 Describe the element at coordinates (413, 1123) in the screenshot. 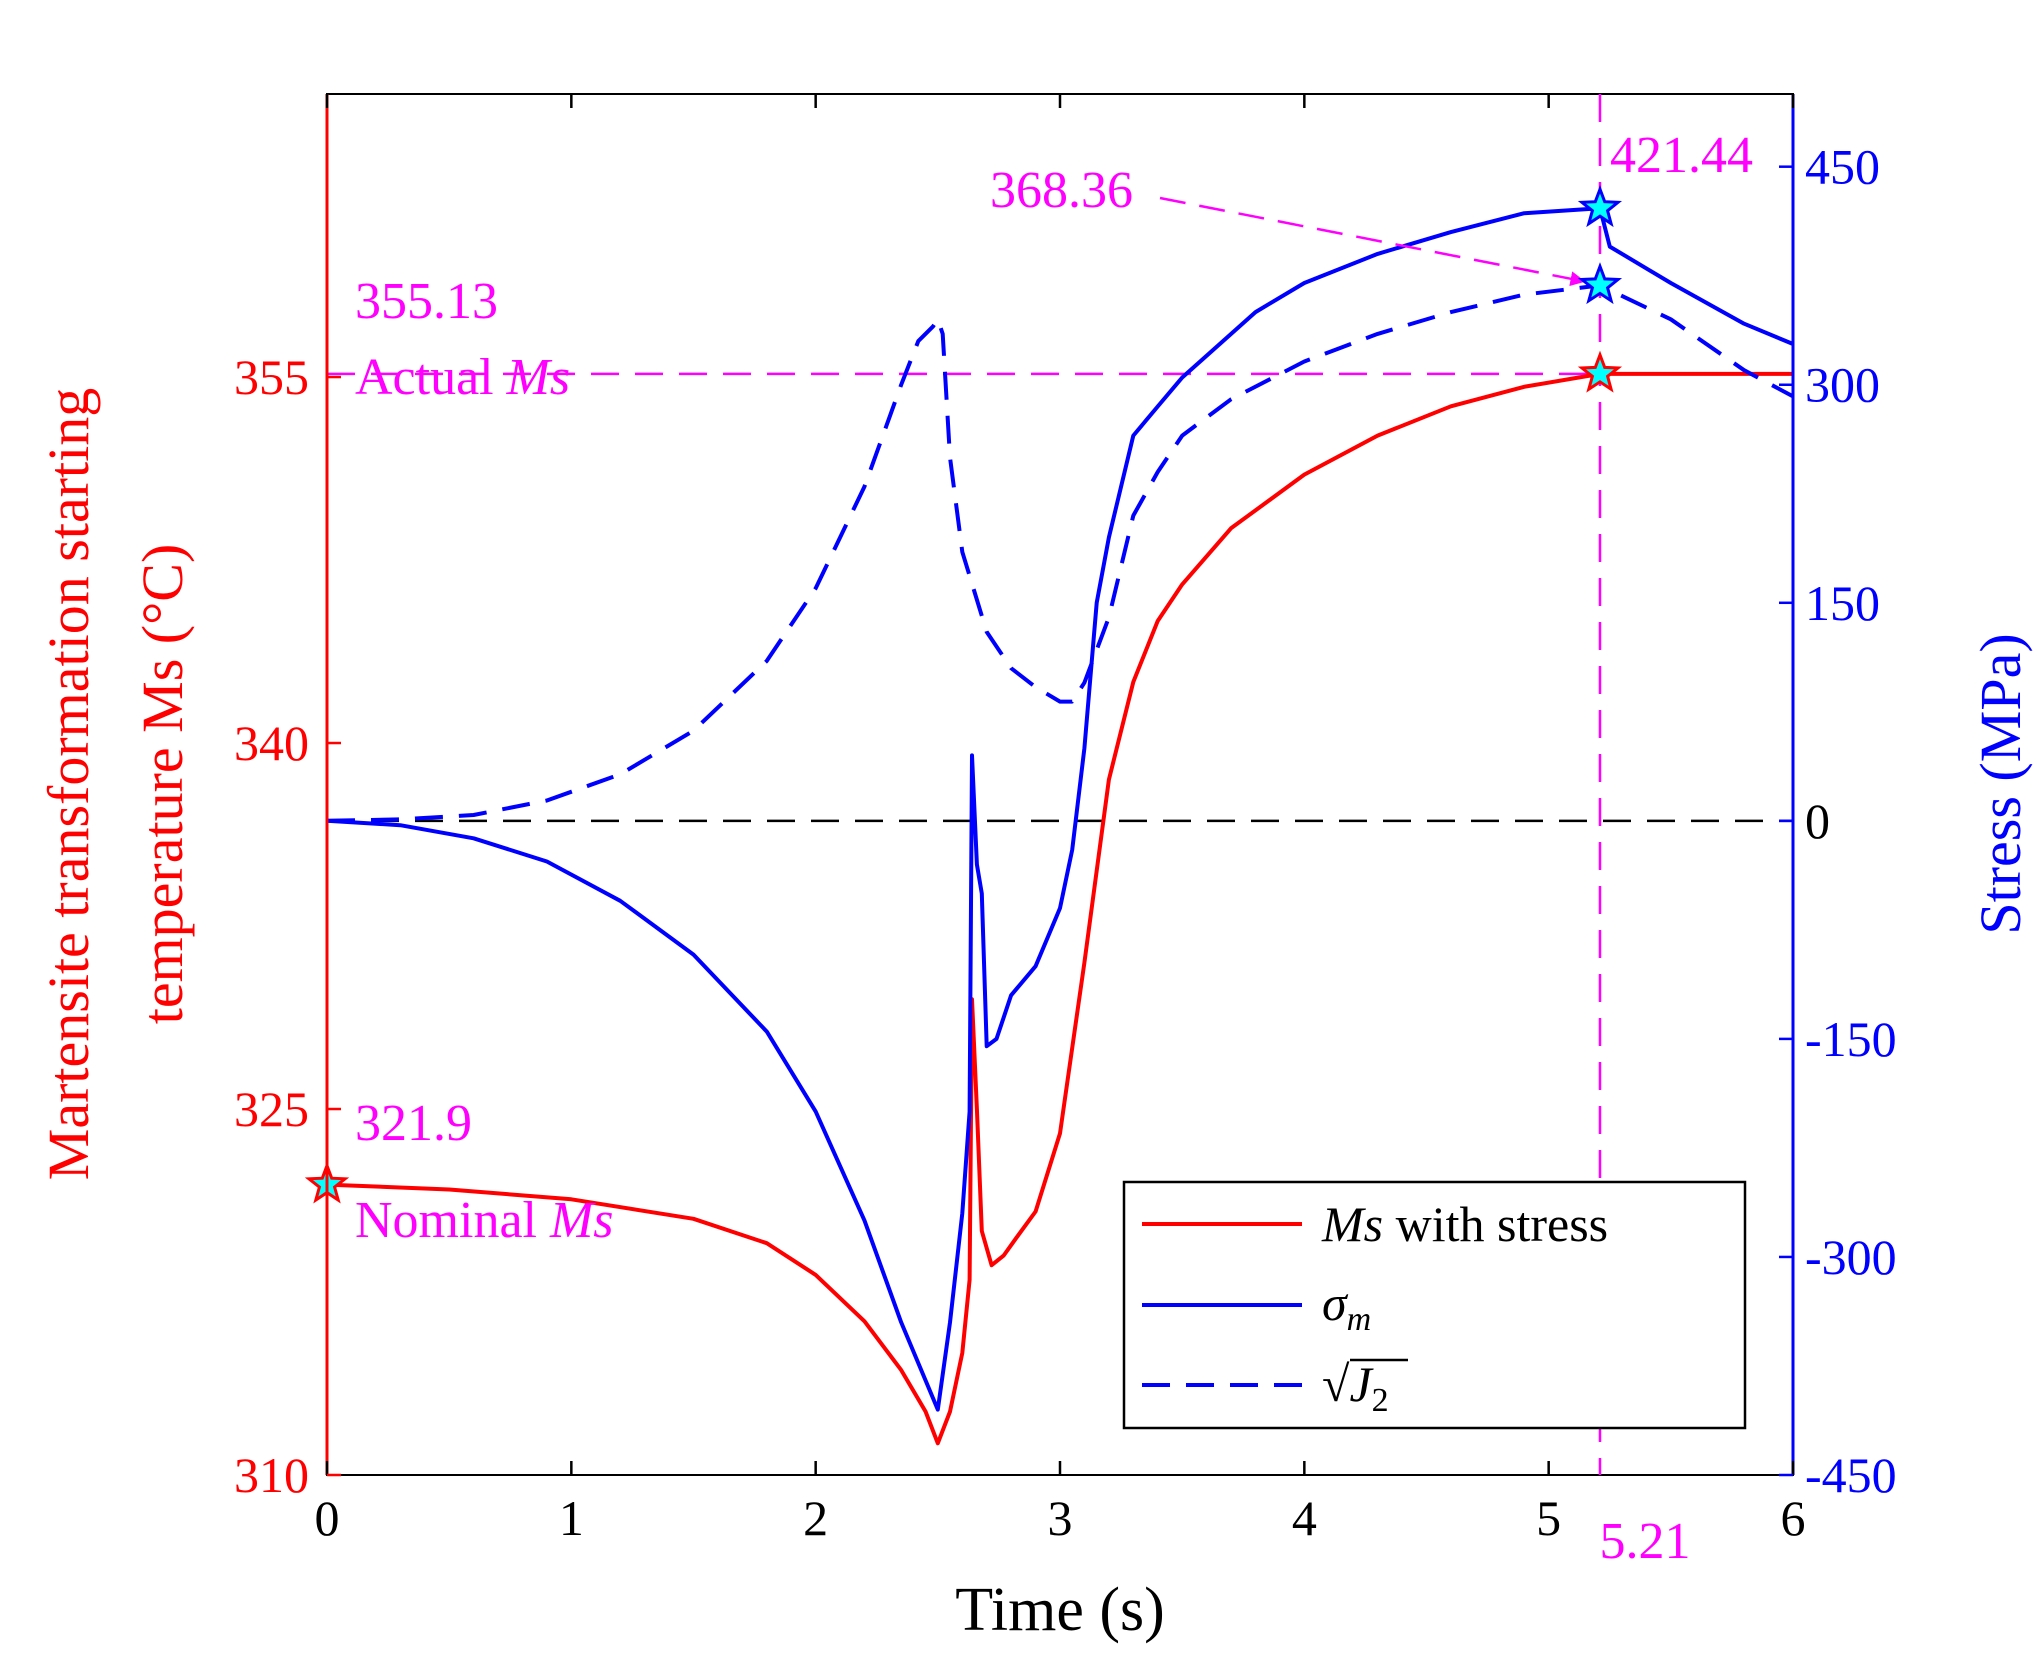

I see `nominal-ms-value: 321.9` at that location.